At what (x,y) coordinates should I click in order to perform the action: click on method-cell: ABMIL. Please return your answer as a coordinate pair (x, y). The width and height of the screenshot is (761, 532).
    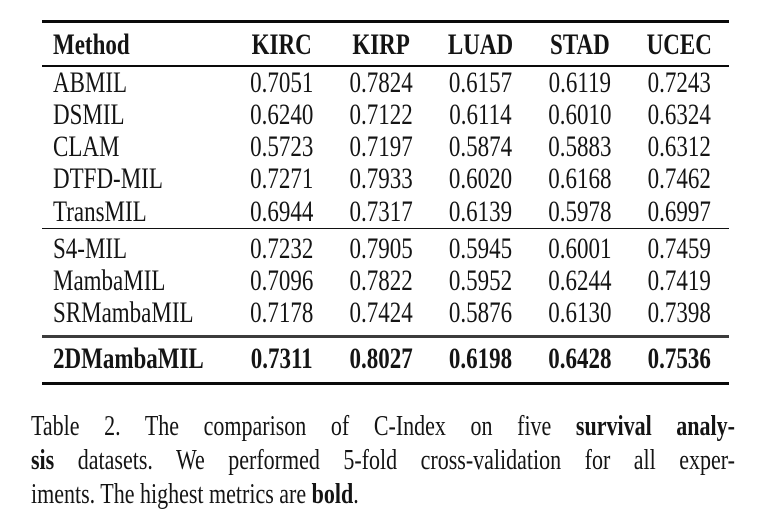
    Looking at the image, I should click on (90, 82).